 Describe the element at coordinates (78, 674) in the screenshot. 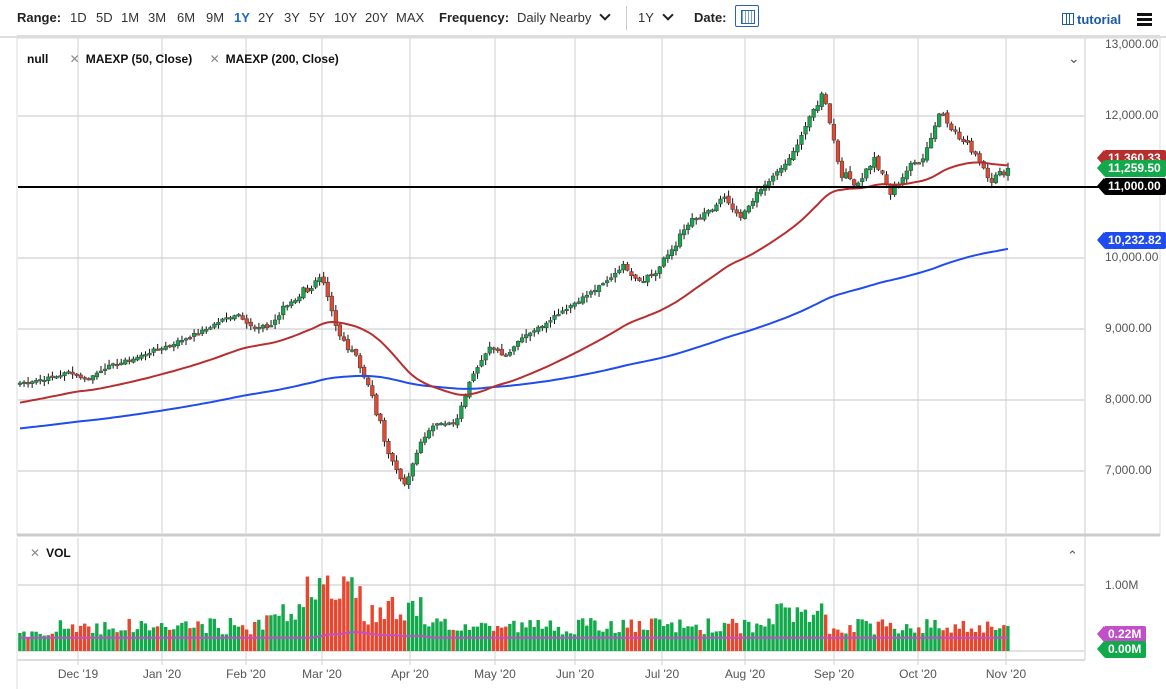

I see `time-axis-label: Dec '19` at that location.